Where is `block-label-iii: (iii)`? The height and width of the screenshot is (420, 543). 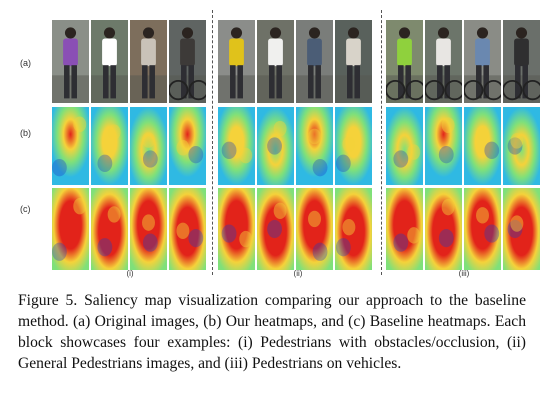
block-label-iii: (iii) is located at coordinates (464, 273).